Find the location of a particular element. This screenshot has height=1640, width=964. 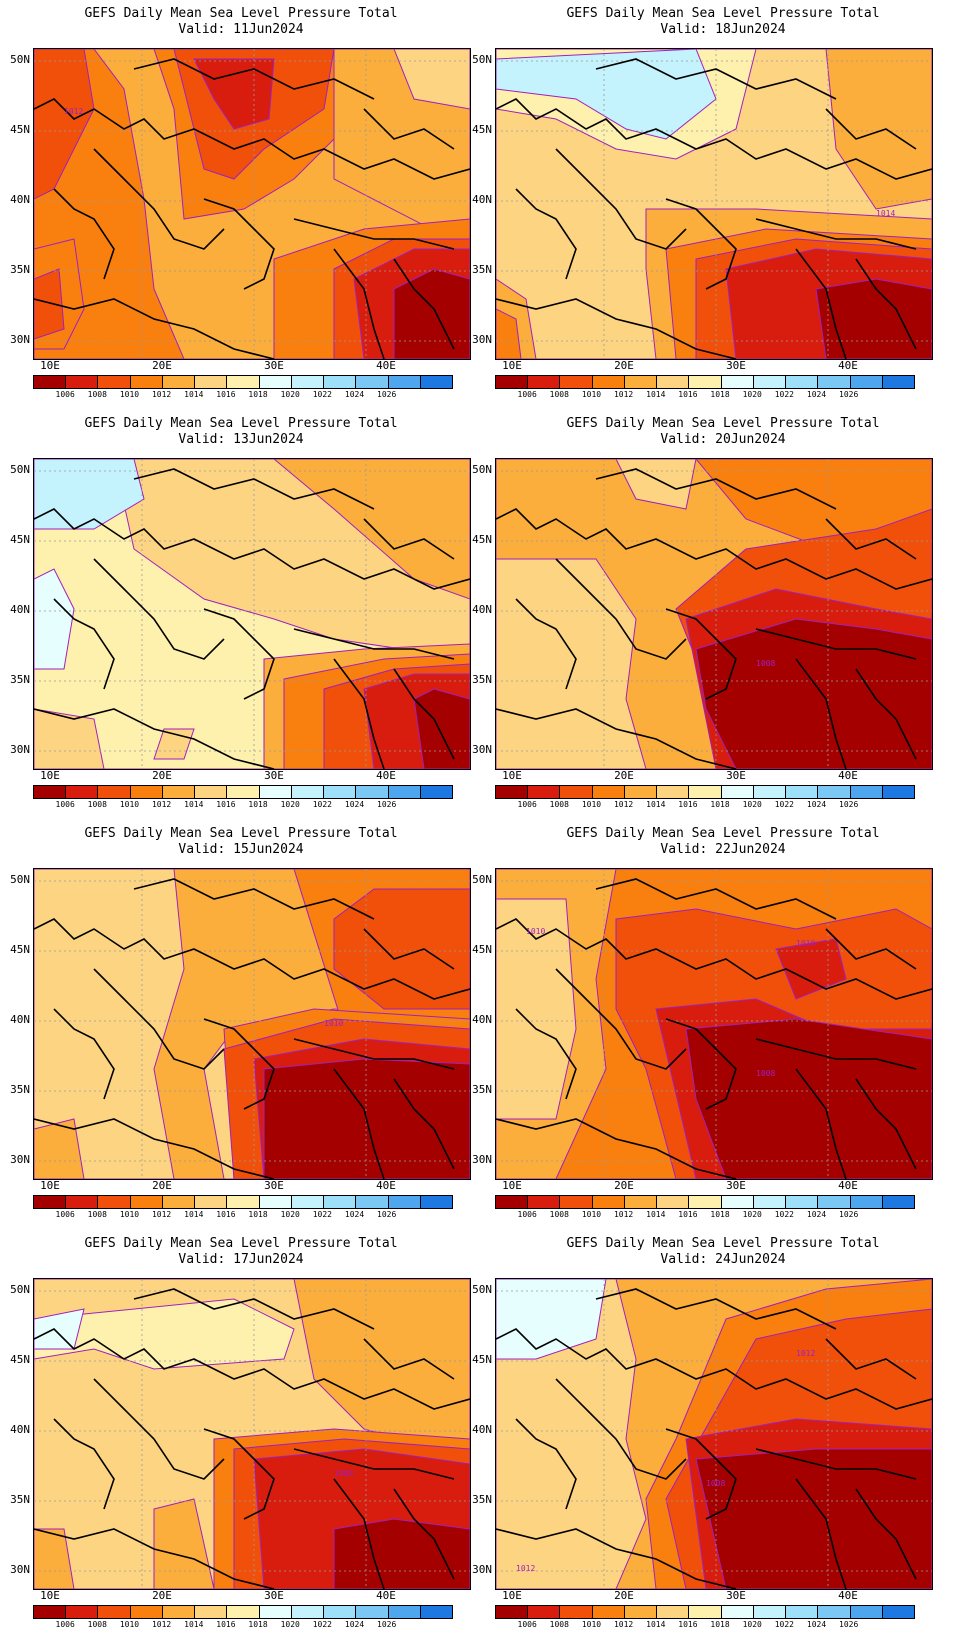

panel-title: GEFS Daily Mean Sea Level Pressure Total is located at coordinates (723, 833).